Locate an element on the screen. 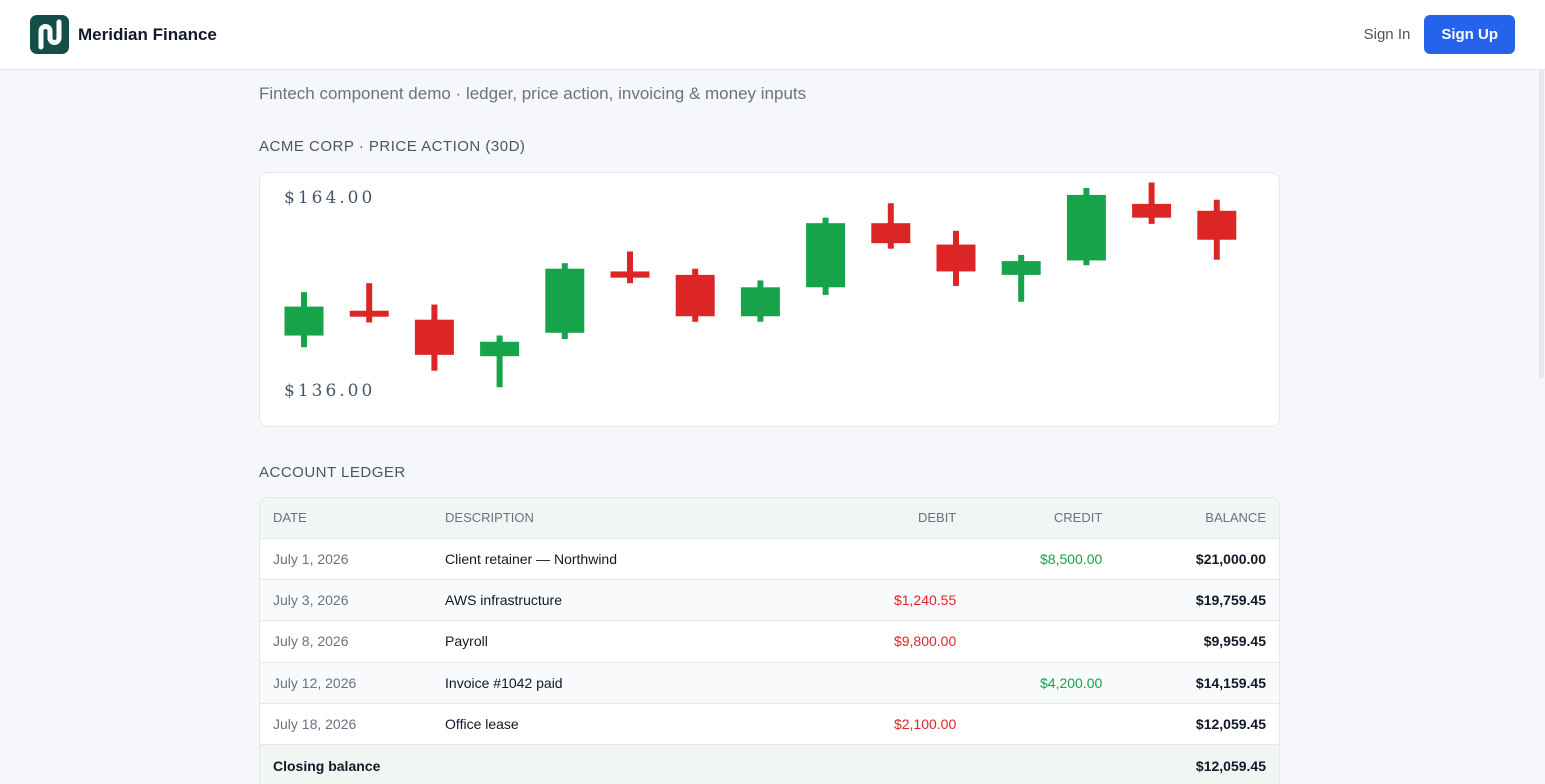  closing-balance-row: Closing balance $12,059.45 is located at coordinates (769, 764).